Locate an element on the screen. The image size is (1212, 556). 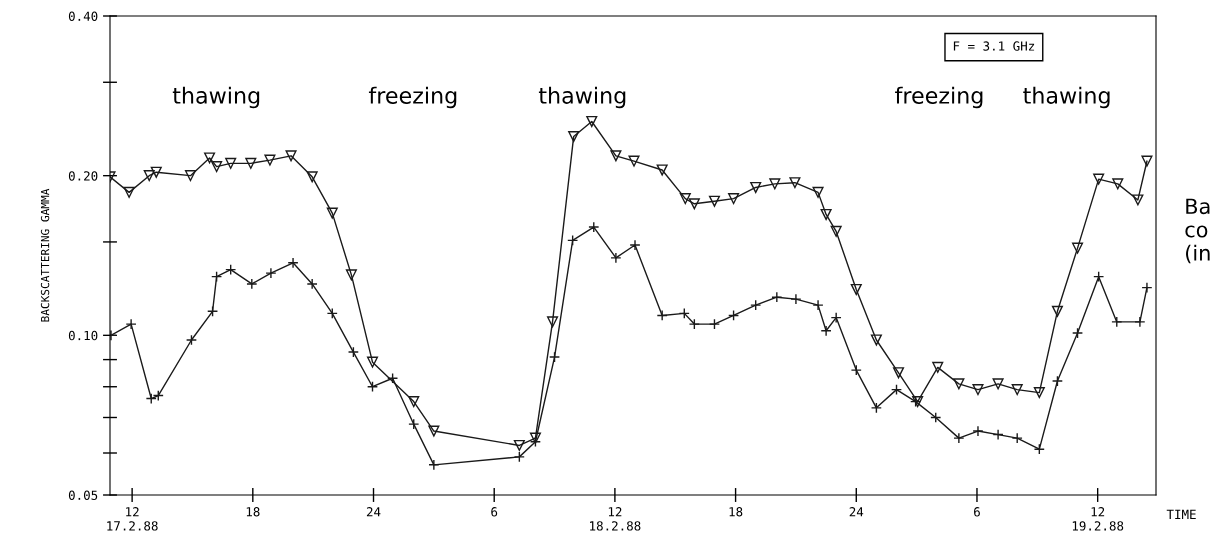
y-axis-title: BACKSCATTERING GAMMA is located at coordinates (45, 255).